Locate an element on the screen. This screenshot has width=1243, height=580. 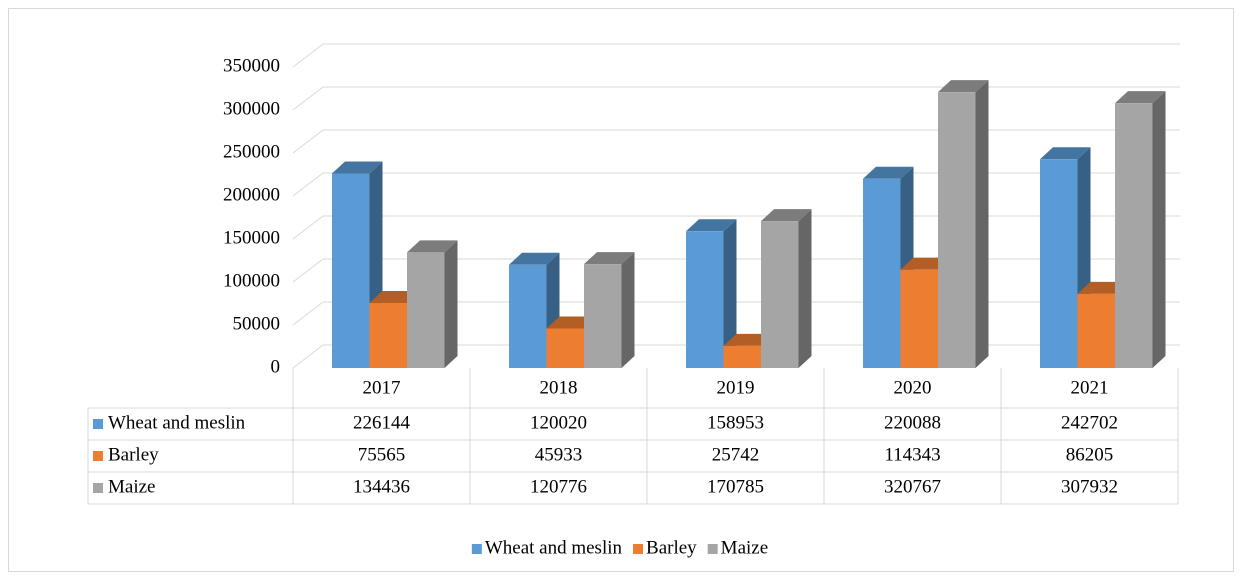
table-cell: 75565 is located at coordinates (382, 454).